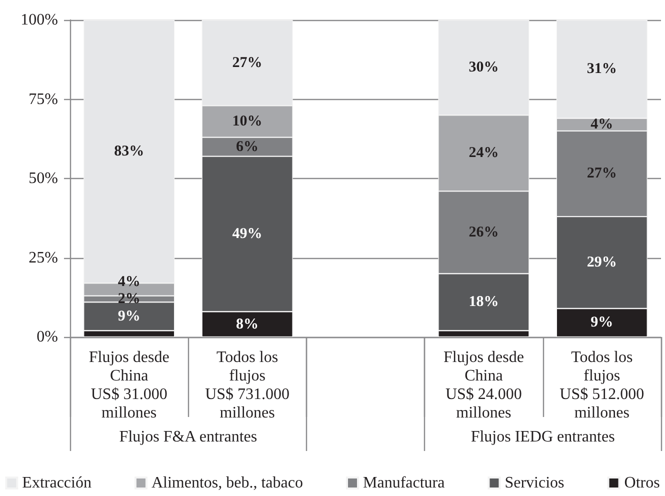 This screenshot has height=496, width=665. Describe the element at coordinates (601, 69) in the screenshot. I see `data-label: 31%` at that location.